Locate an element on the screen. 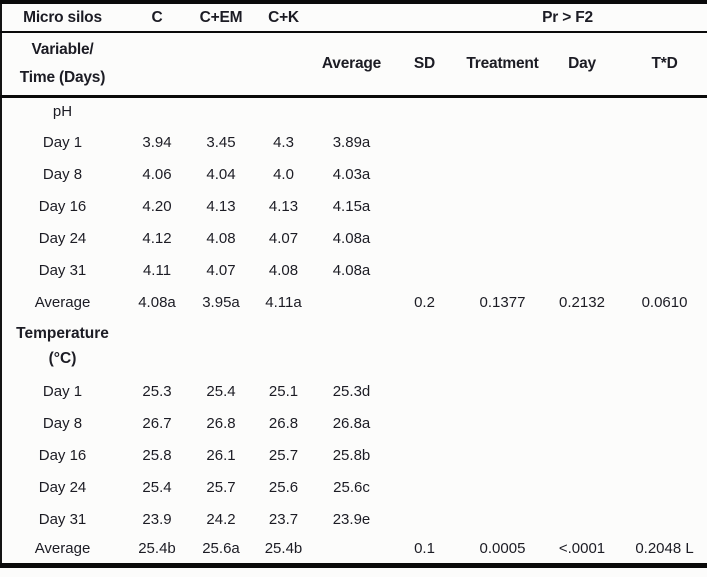 This screenshot has height=577, width=707. table-row: Day 1 25.3 25.4 25.1 25.3d is located at coordinates (354, 391).